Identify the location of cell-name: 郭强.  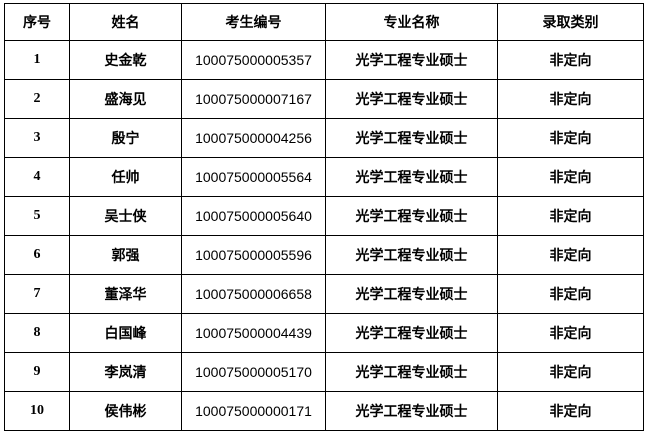
(125, 255).